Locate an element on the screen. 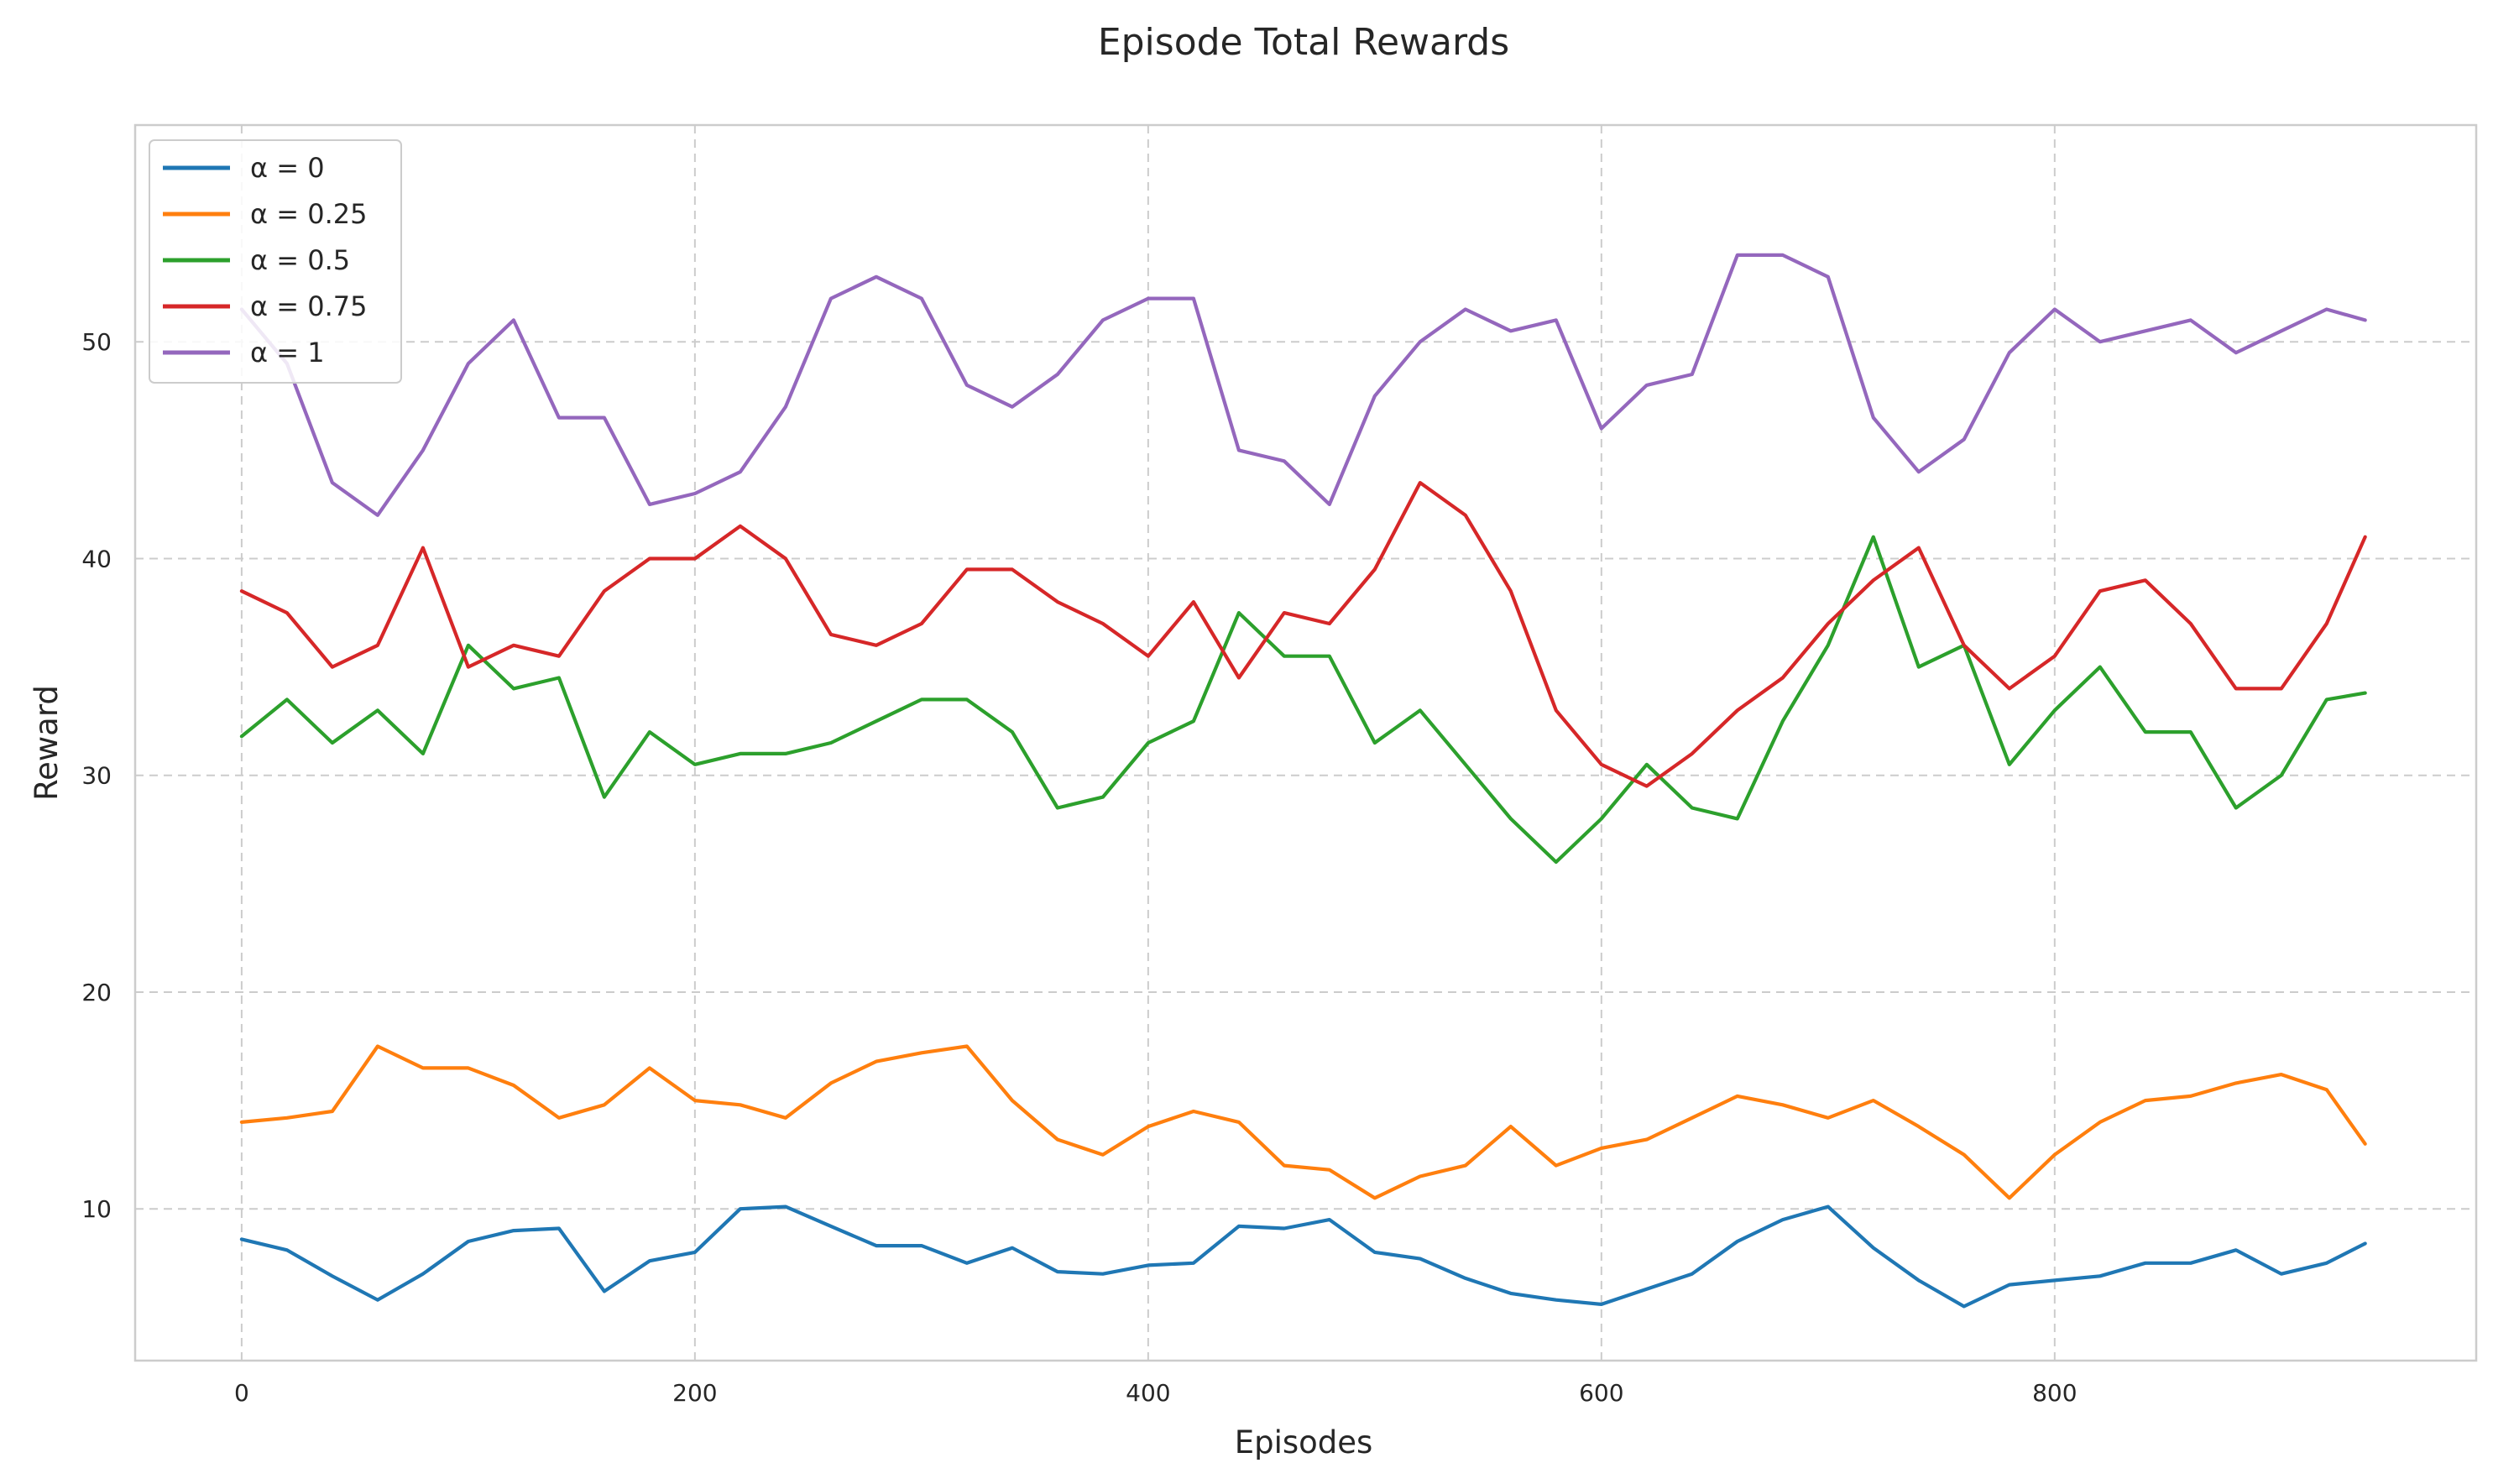 The image size is (2493, 1484). legend-box is located at coordinates (275, 261).